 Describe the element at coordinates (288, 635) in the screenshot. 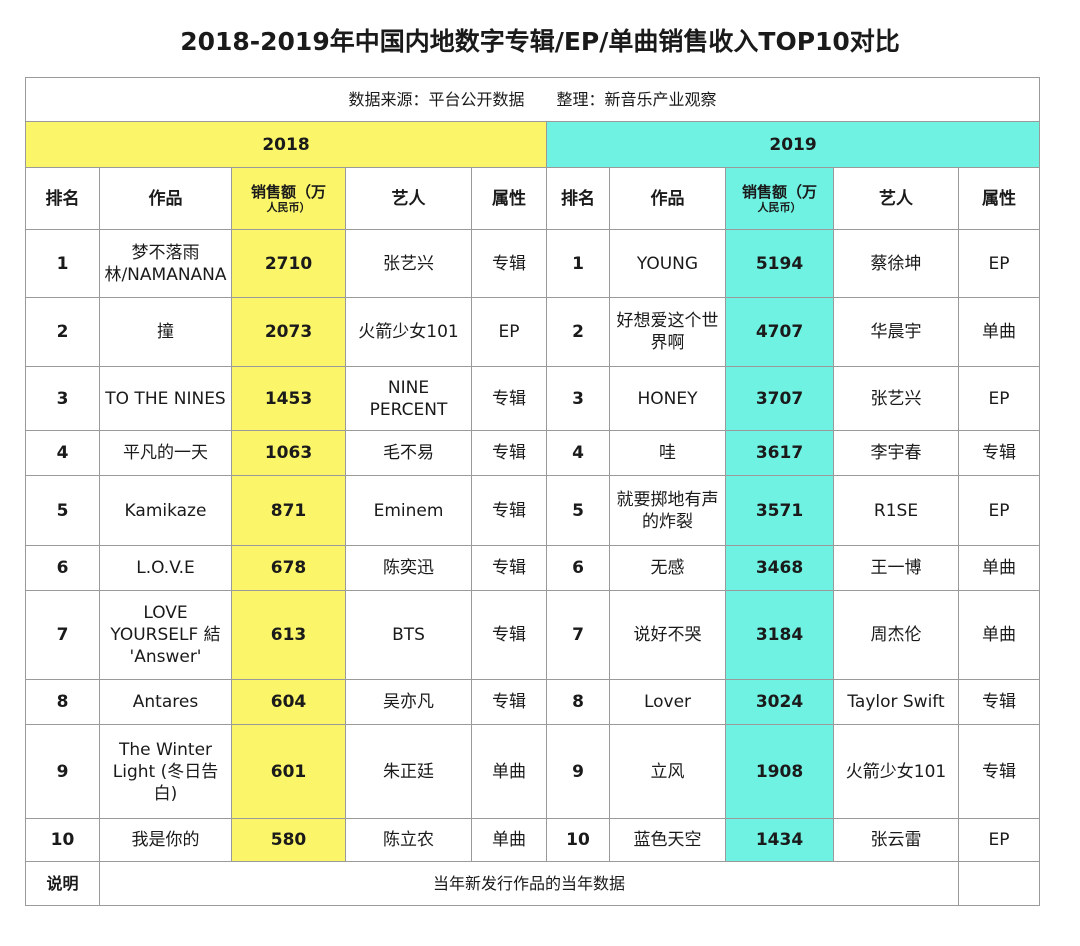

I see `cell-sales-2018: 613` at that location.